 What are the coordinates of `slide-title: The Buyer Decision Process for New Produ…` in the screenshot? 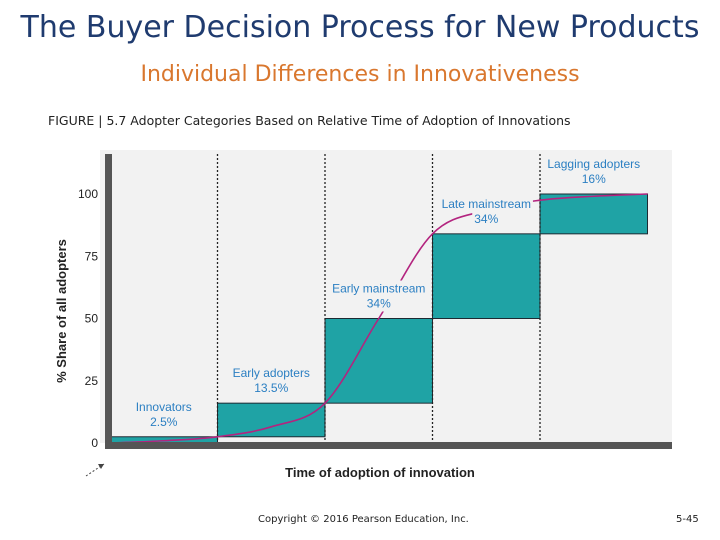 It's located at (360, 27).